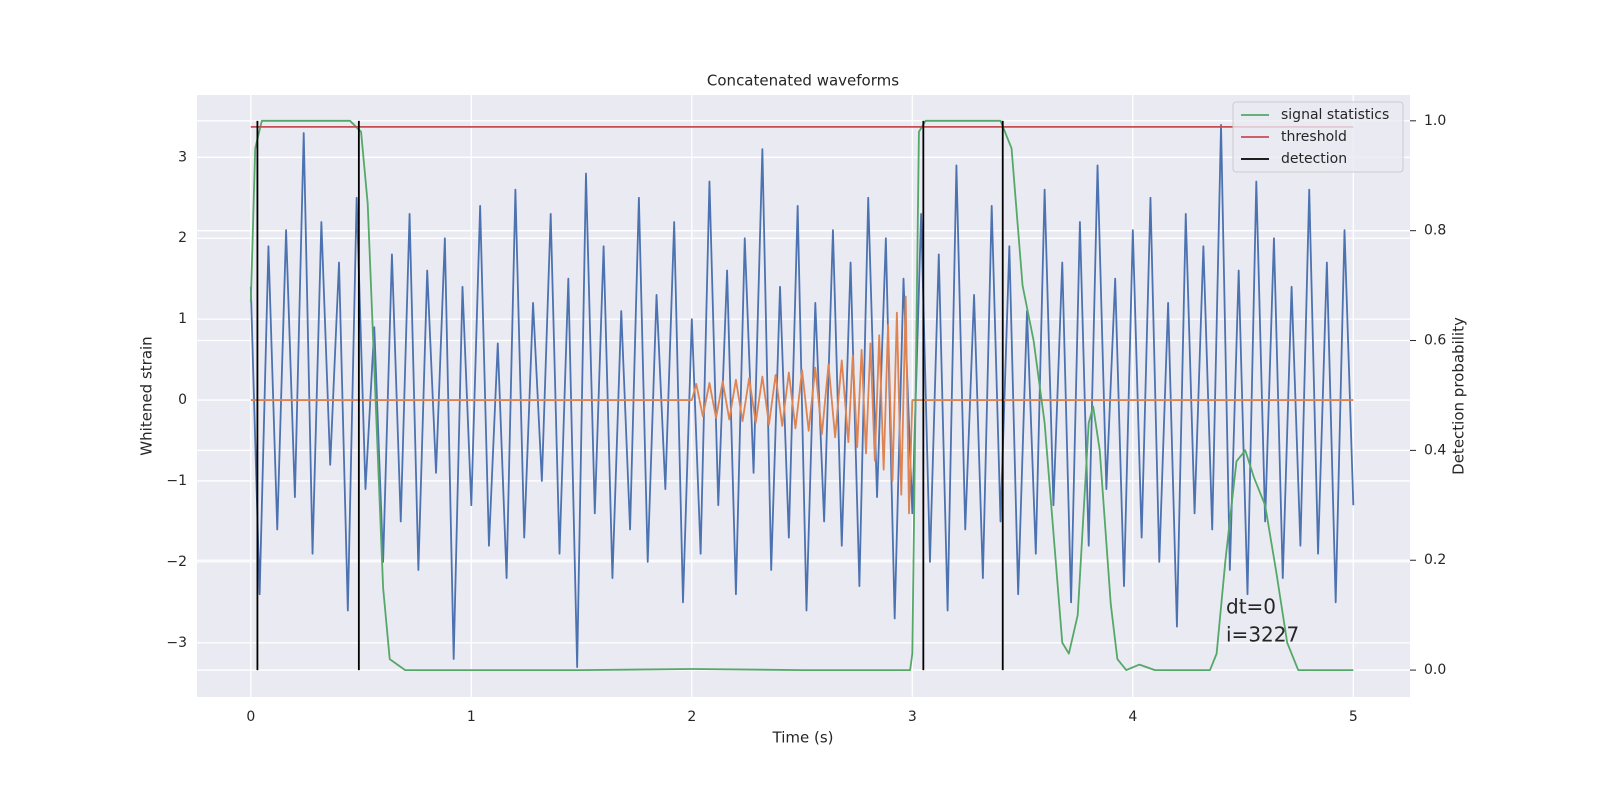  What do you see at coordinates (1314, 137) in the screenshot?
I see `legend-label: threshold` at bounding box center [1314, 137].